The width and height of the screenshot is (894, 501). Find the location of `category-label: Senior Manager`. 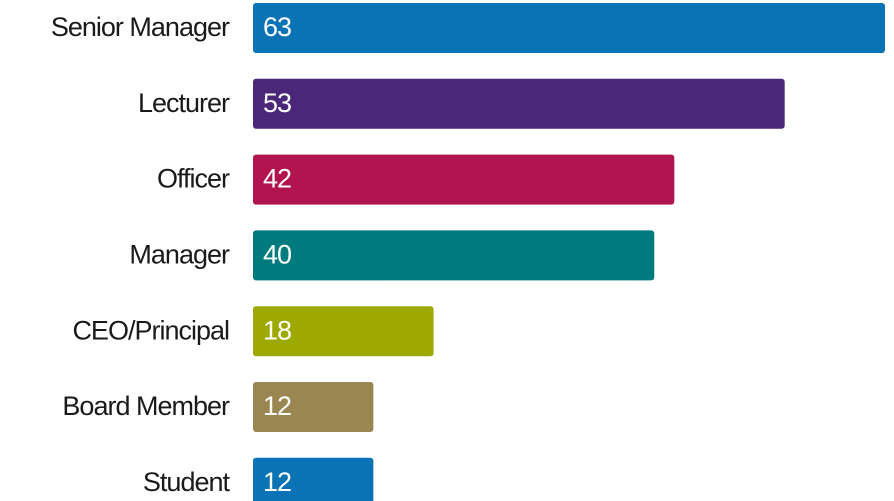

category-label: Senior Manager is located at coordinates (140, 27).